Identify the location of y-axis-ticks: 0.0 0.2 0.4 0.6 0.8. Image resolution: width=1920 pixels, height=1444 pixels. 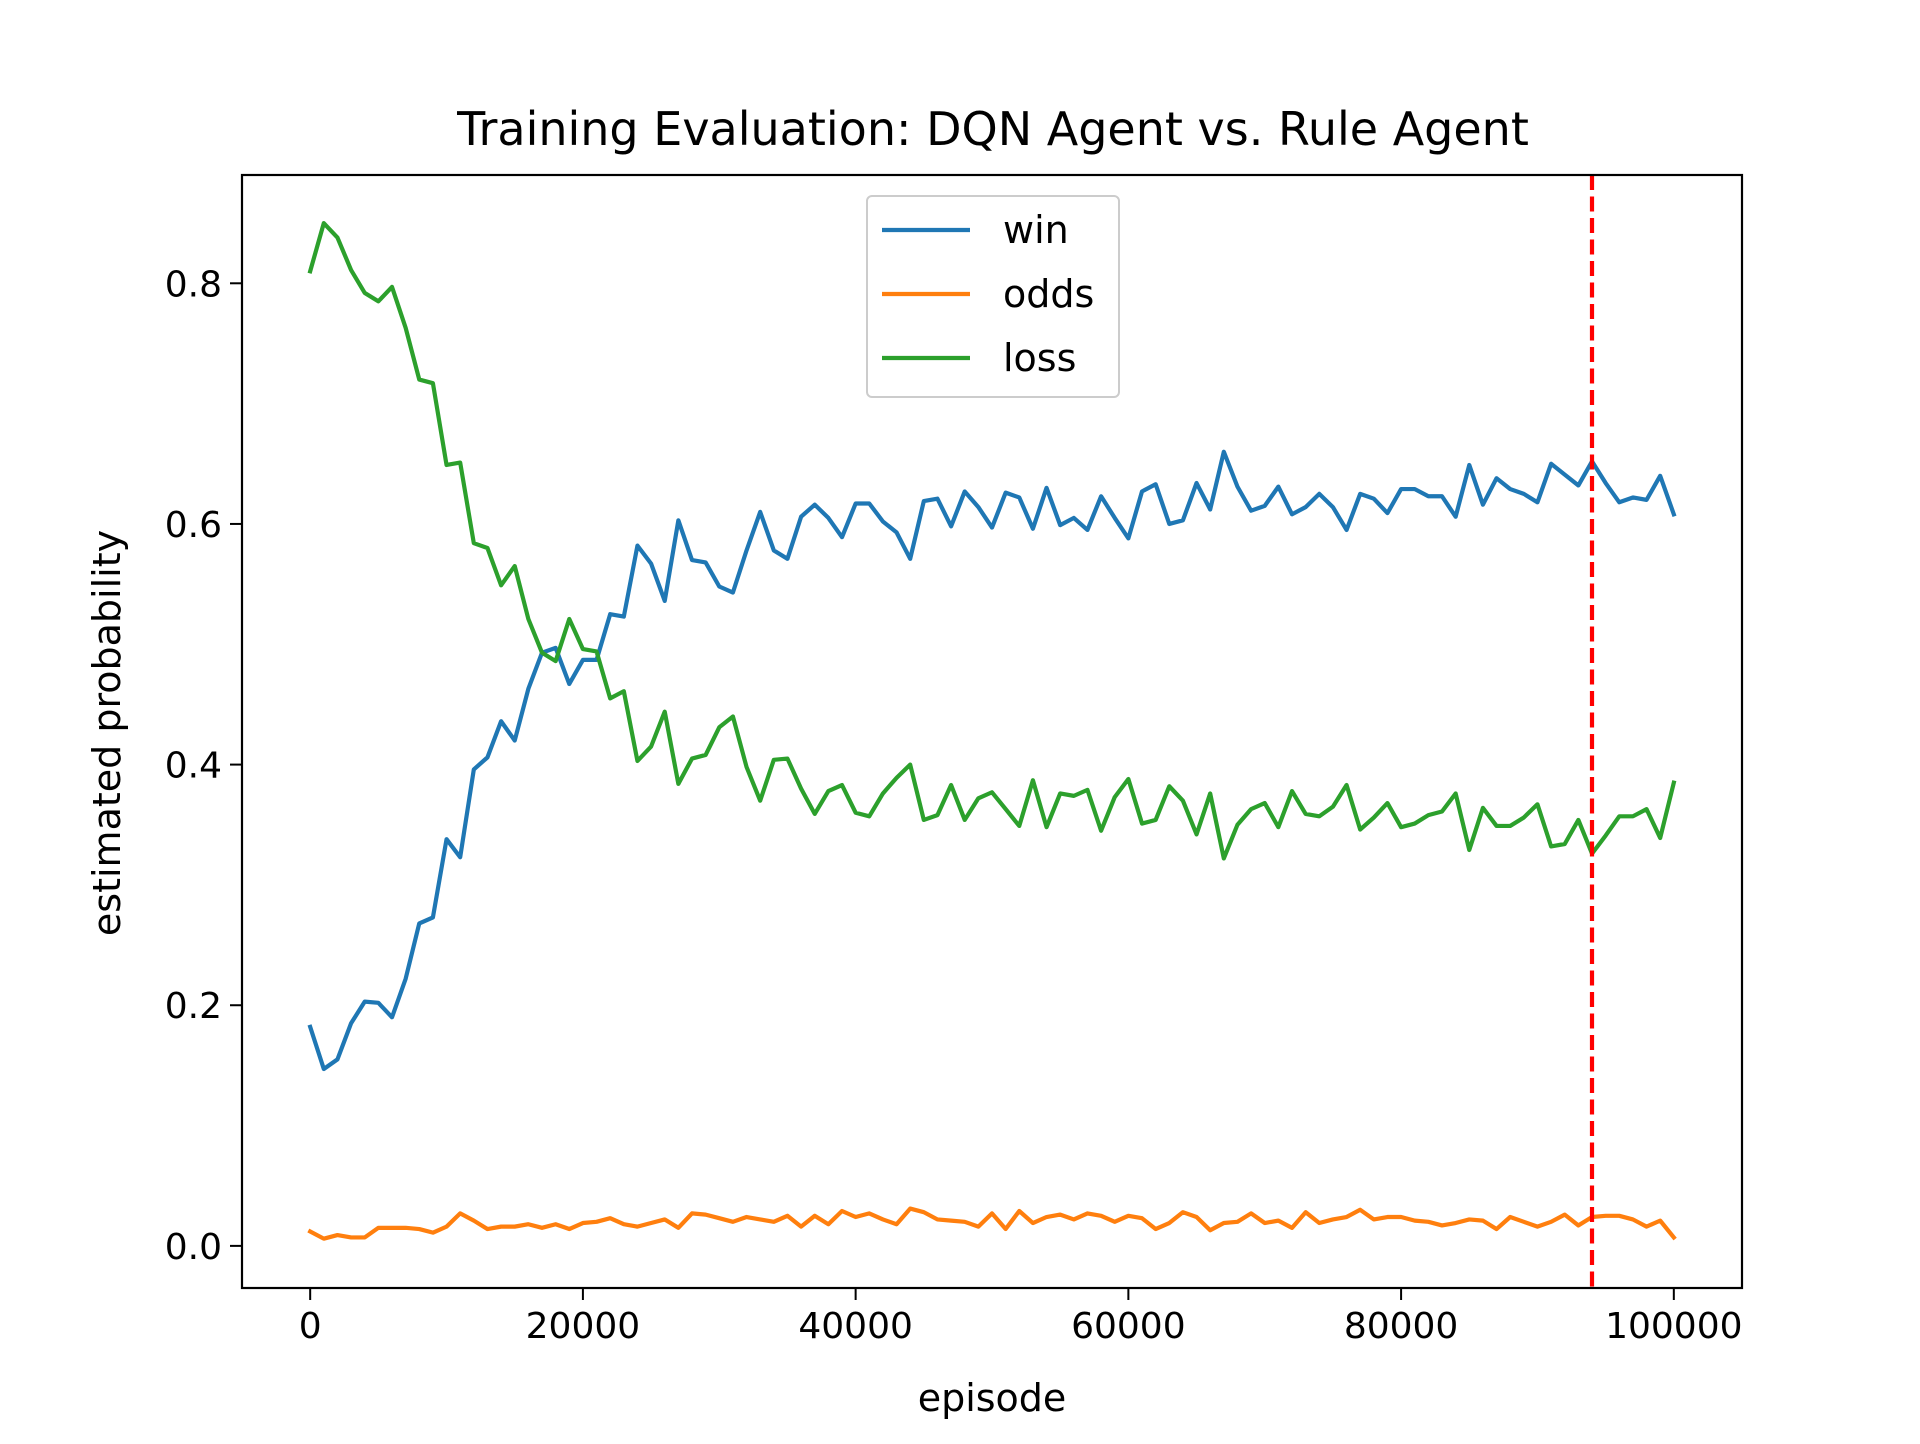
(203, 766).